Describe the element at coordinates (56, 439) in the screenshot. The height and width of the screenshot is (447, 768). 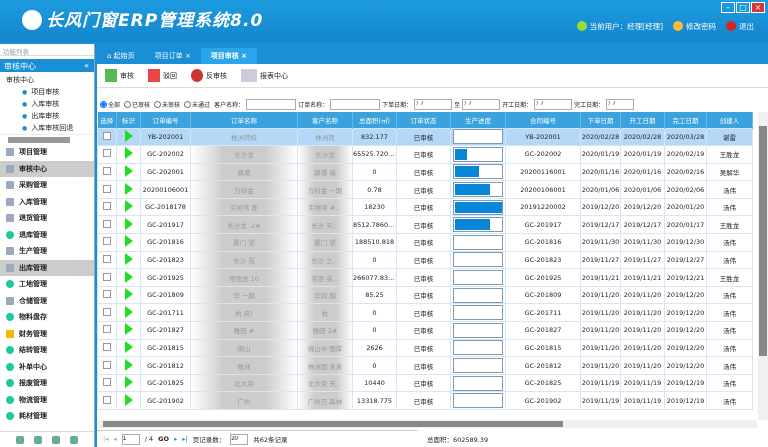
I see `pen-icon` at that location.